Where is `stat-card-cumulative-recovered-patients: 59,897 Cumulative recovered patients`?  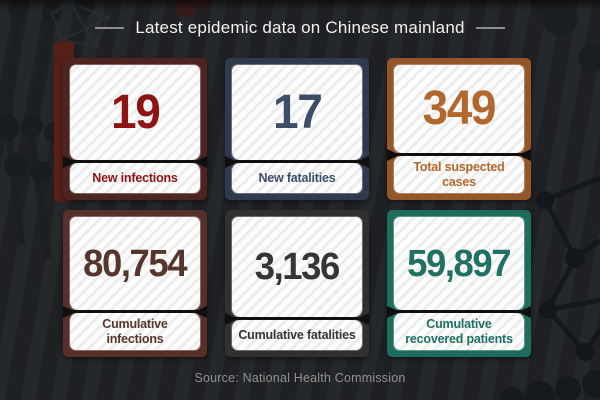
stat-card-cumulative-recovered-patients: 59,897 Cumulative recovered patients is located at coordinates (459, 283).